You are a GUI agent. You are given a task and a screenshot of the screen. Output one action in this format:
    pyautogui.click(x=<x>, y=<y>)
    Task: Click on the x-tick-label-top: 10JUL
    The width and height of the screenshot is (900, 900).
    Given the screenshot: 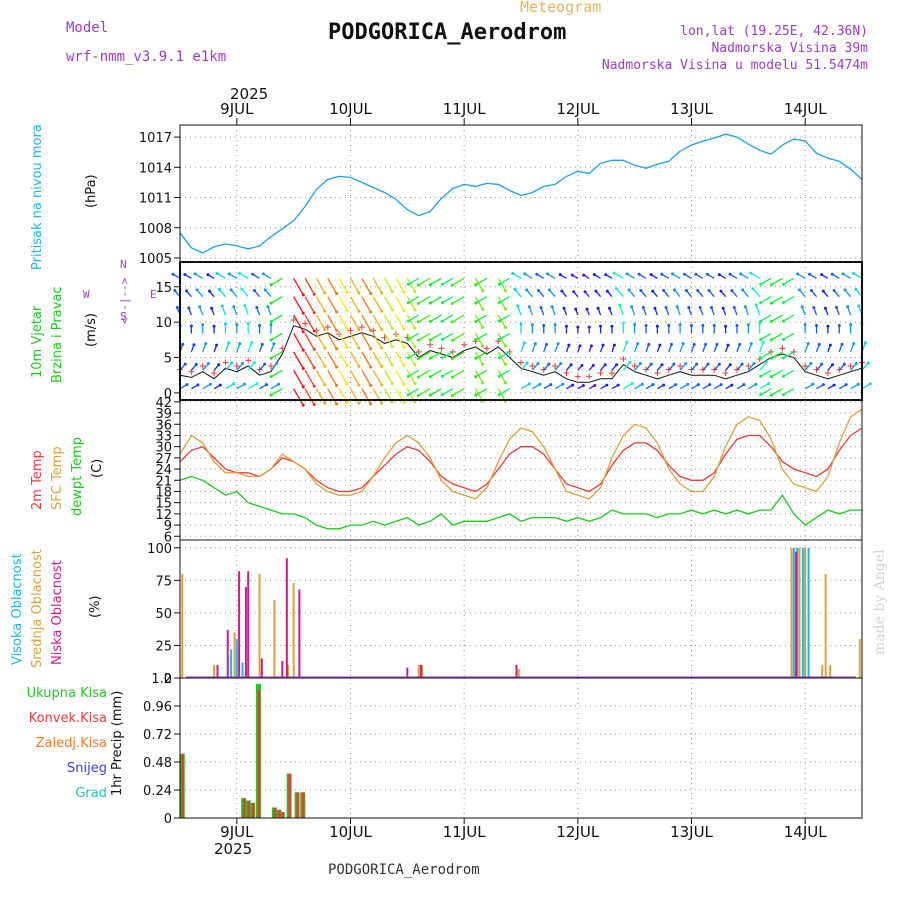 What is the action you would take?
    pyautogui.click(x=350, y=109)
    